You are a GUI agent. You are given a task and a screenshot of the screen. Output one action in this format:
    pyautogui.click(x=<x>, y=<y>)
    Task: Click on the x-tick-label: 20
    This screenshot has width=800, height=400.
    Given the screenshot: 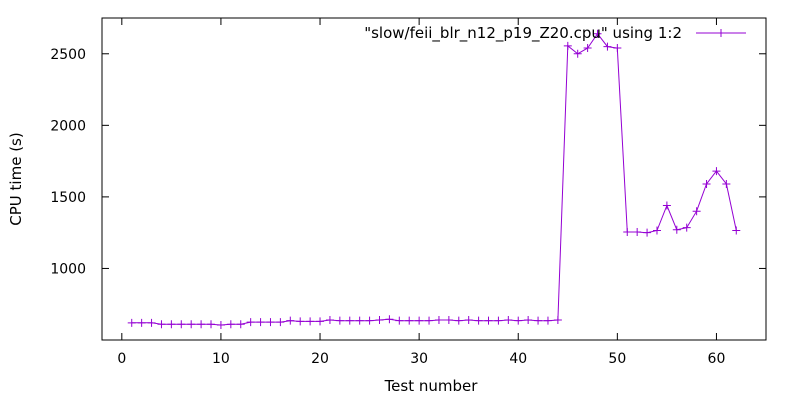 What is the action you would take?
    pyautogui.click(x=320, y=359)
    